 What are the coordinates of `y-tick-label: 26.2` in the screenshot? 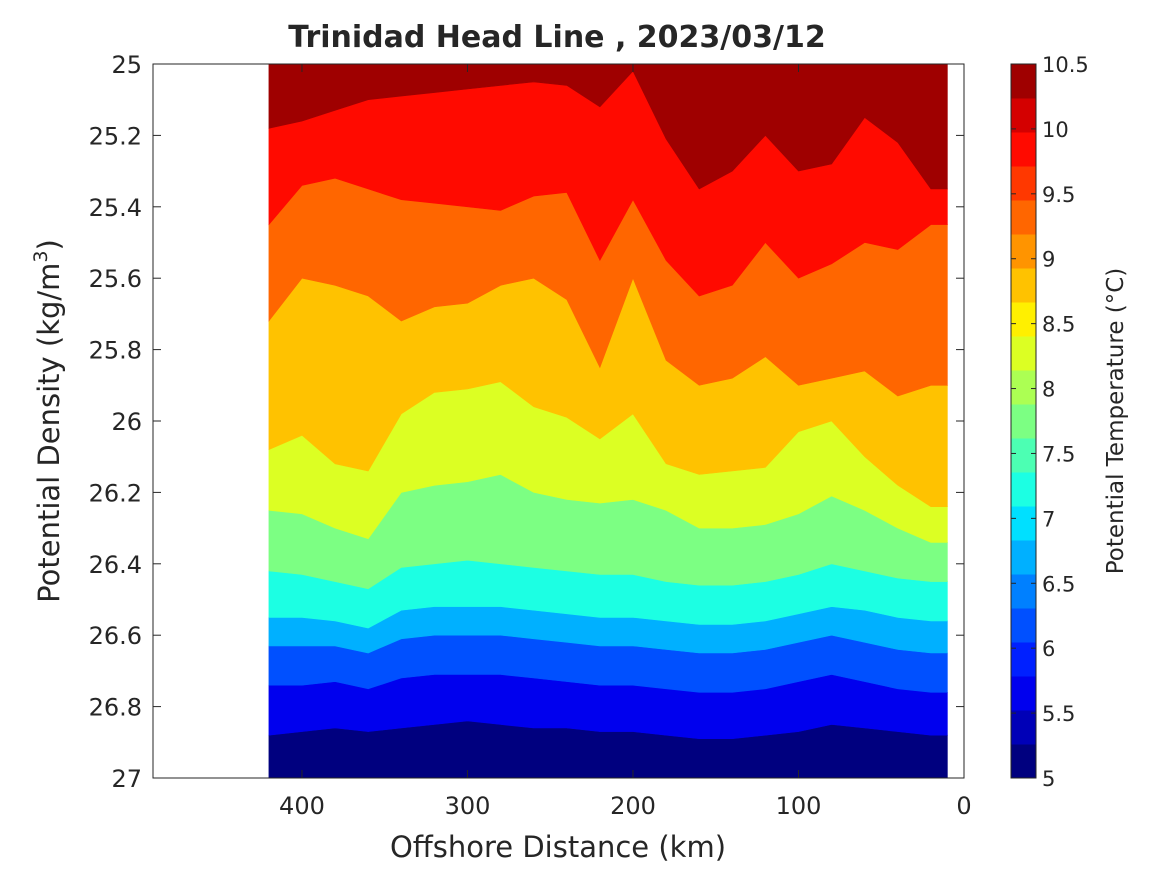 It's located at (115, 493).